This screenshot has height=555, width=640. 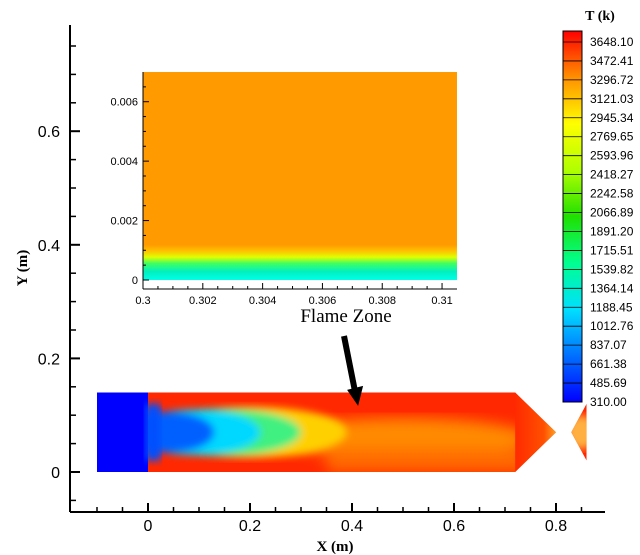 What do you see at coordinates (59, 273) in the screenshot?
I see `y-ticks: 0 0.2 0.4 0.6` at bounding box center [59, 273].